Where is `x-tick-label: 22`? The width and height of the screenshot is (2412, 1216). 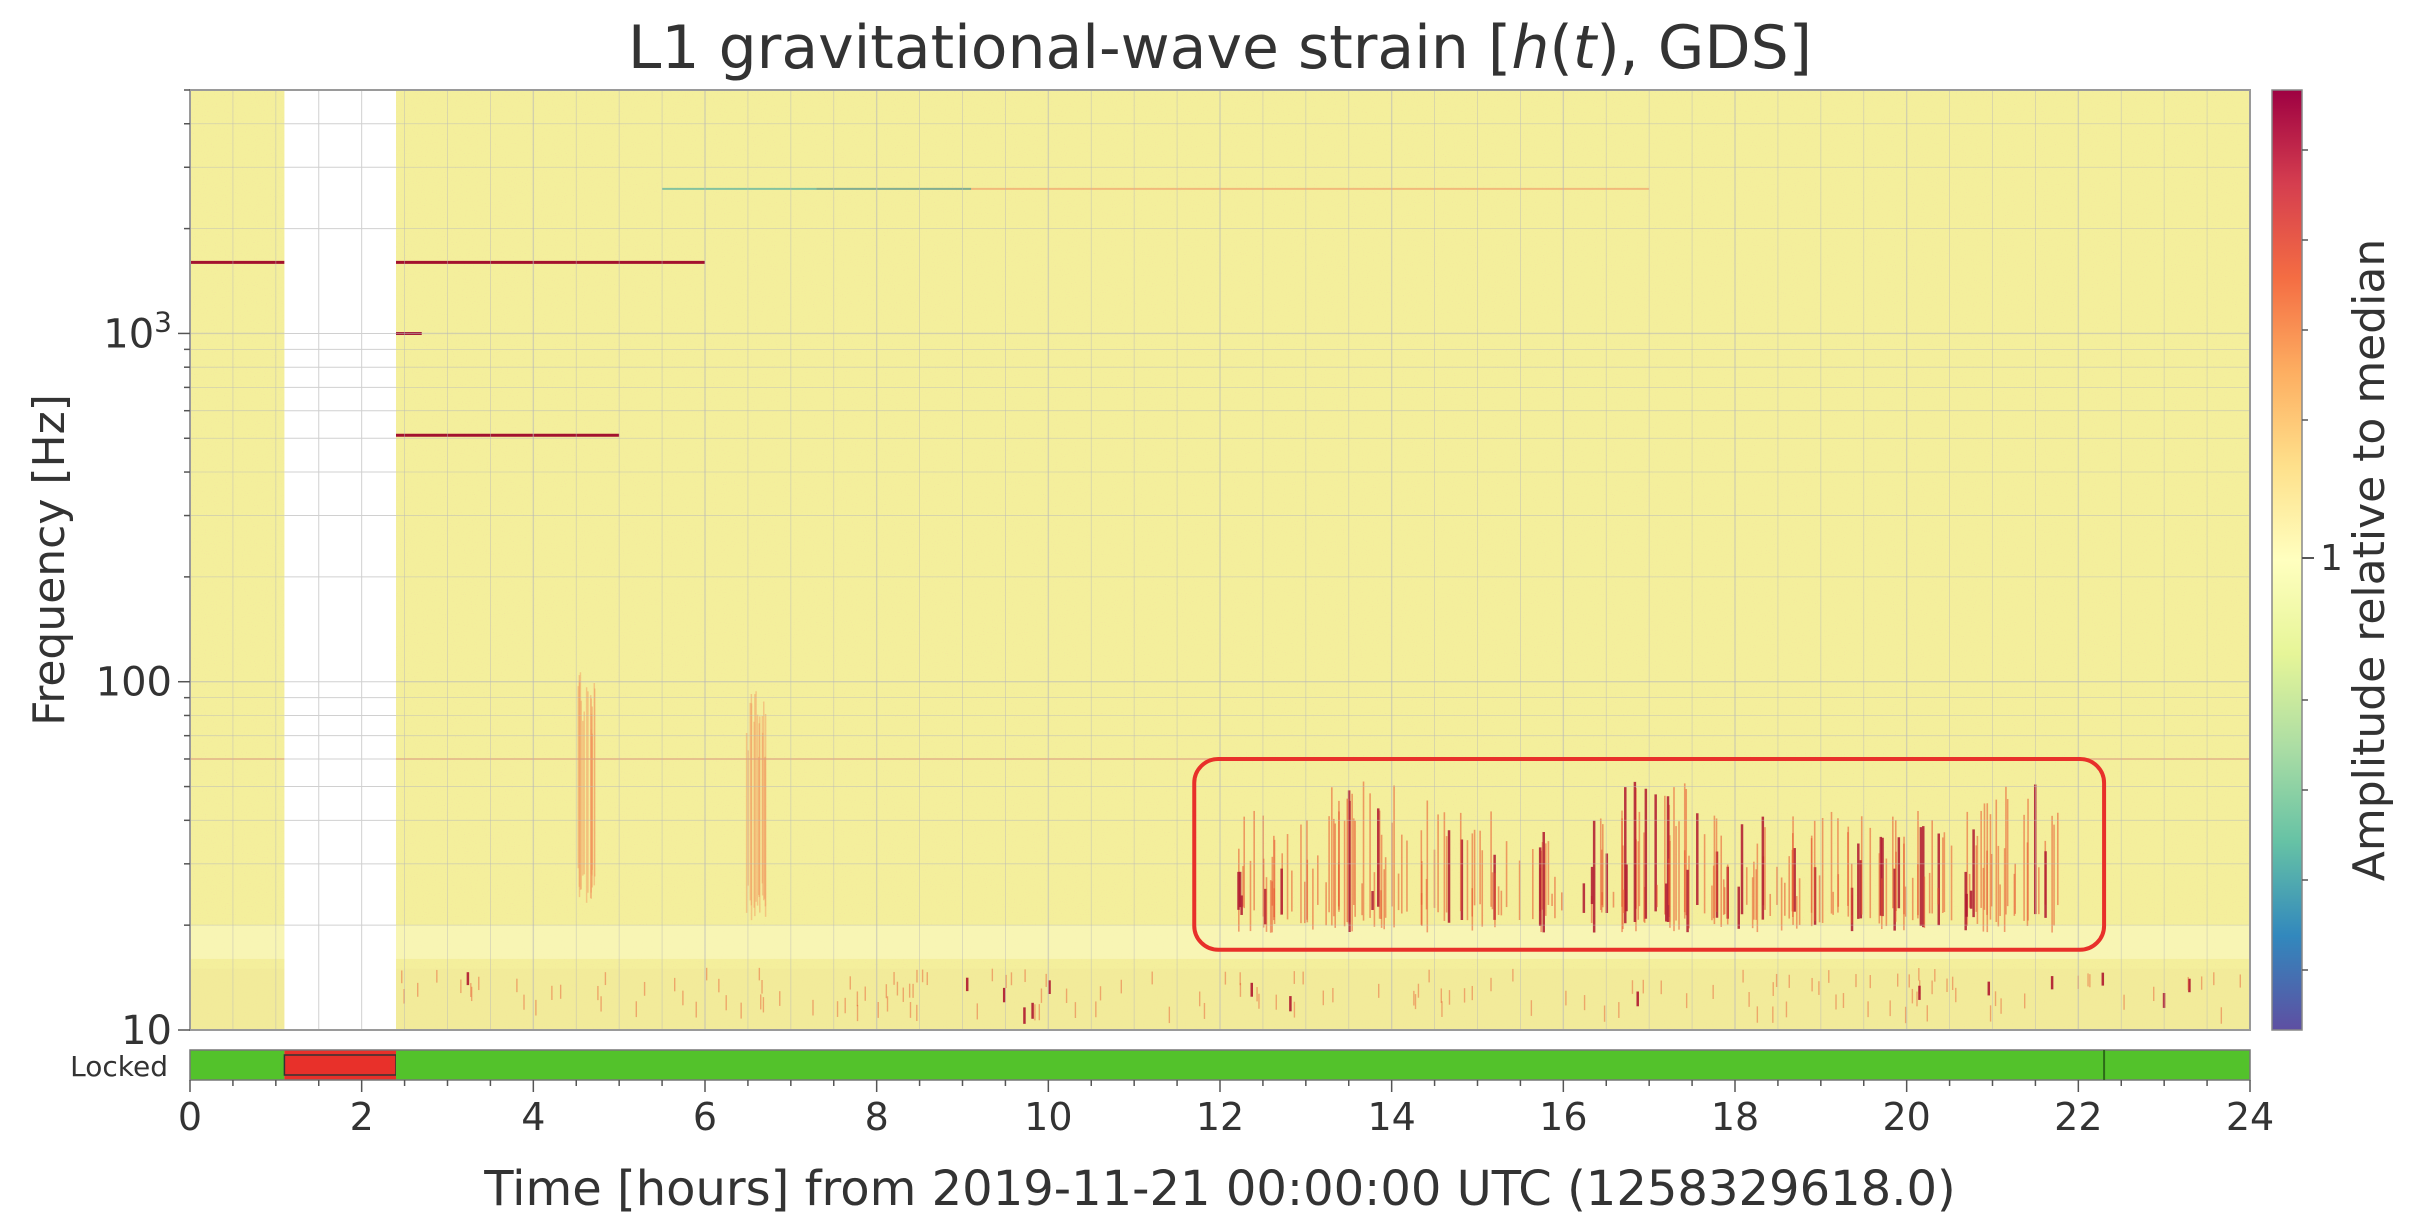
x-tick-label: 22 is located at coordinates (2078, 1117).